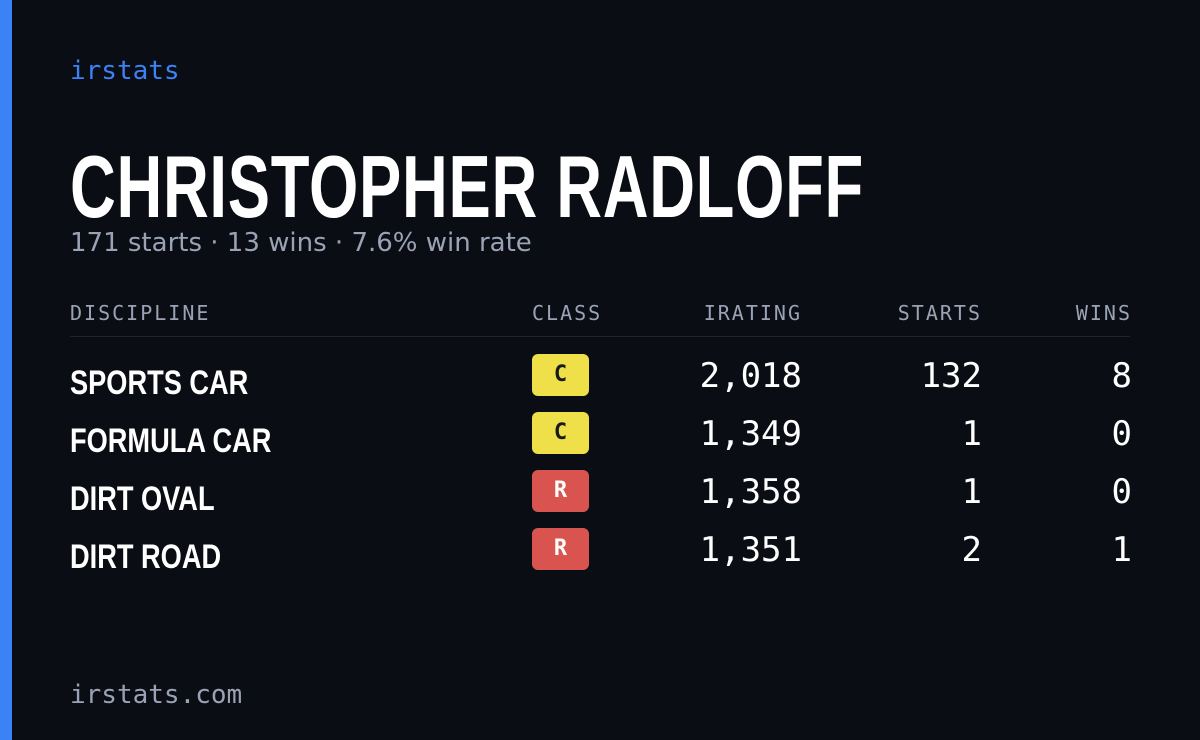  Describe the element at coordinates (140, 313) in the screenshot. I see `header-discipline: DISCIPLINE` at that location.